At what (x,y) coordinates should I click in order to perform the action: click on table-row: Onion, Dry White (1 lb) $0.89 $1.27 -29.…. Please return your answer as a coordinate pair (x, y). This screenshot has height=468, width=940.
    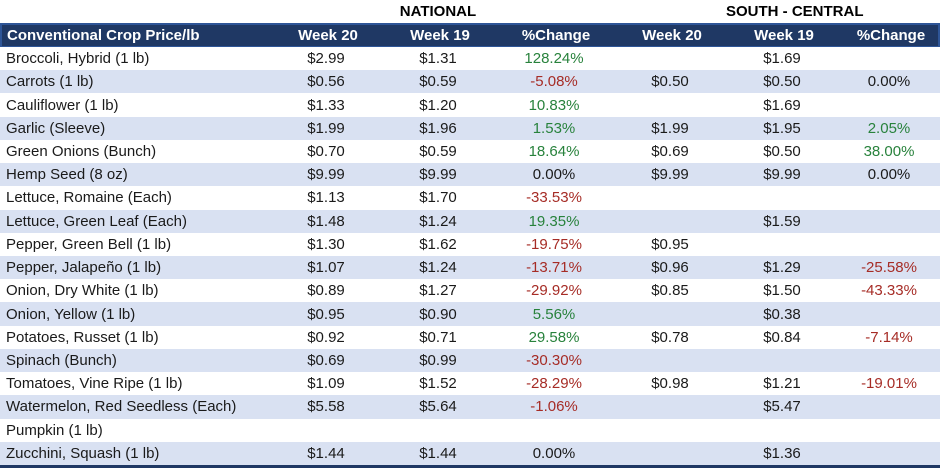
    Looking at the image, I should click on (470, 291).